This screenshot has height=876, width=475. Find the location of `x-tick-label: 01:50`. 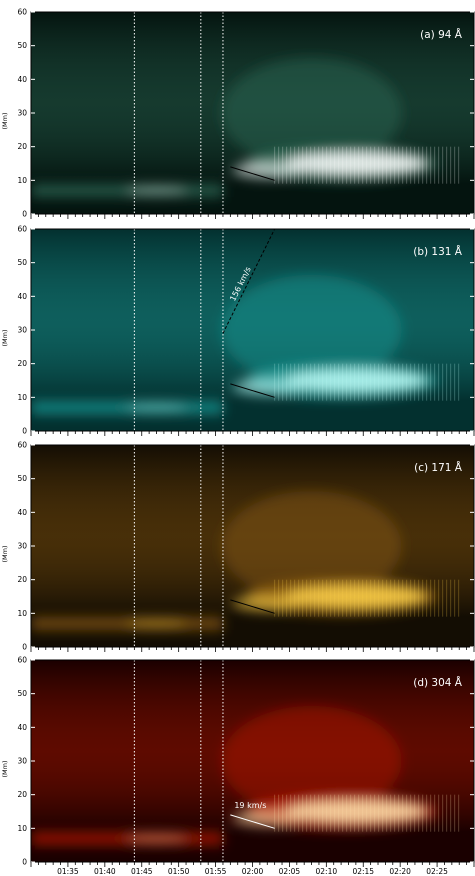

x-tick-label: 01:50 is located at coordinates (179, 871).